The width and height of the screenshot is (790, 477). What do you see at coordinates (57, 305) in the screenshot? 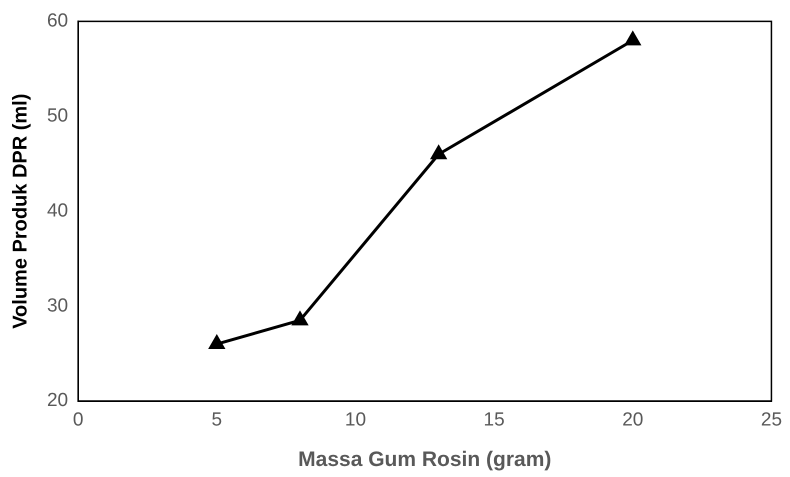
I see `y-tick-label: 30` at bounding box center [57, 305].